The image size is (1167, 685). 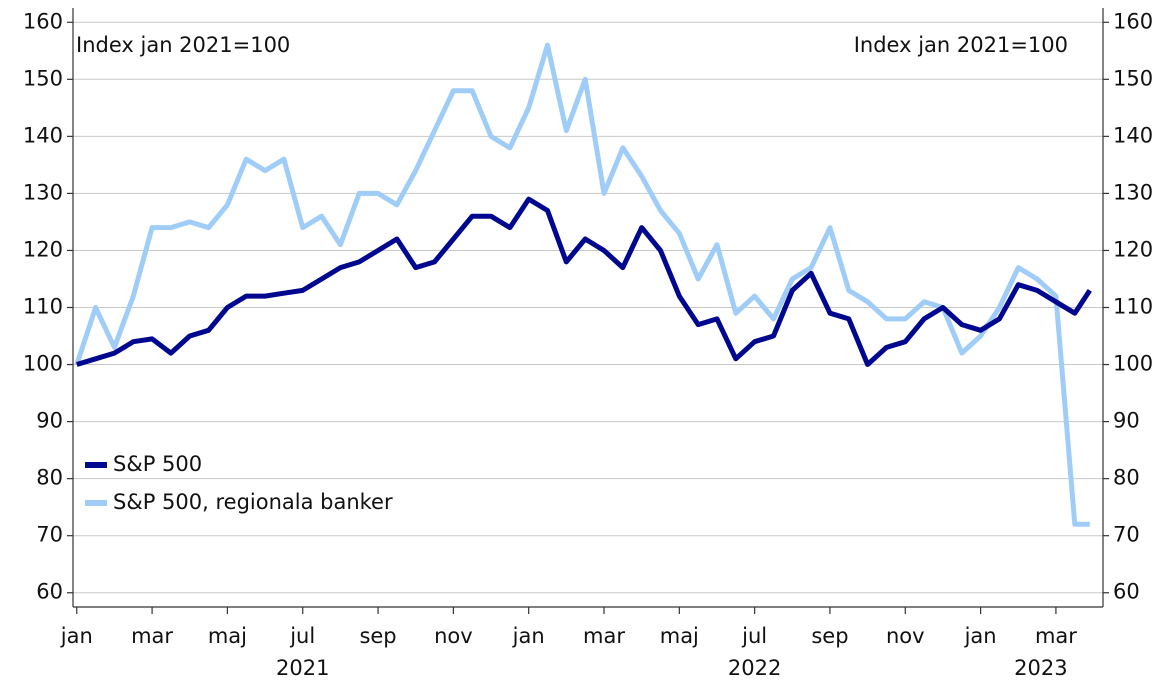 I want to click on y-tick-label: 130, so click(x=43, y=192).